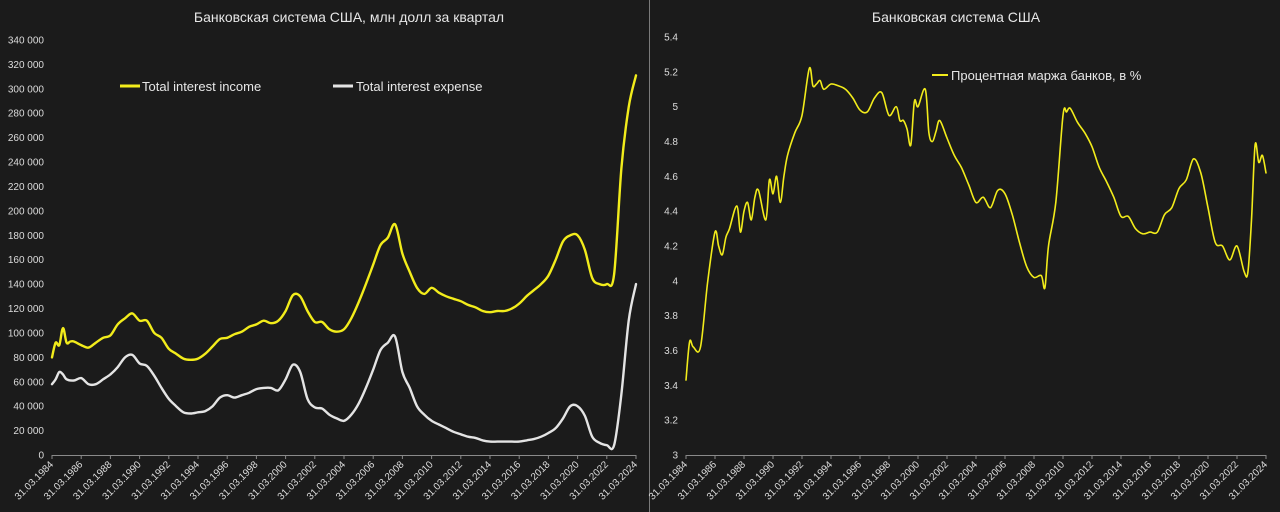  What do you see at coordinates (671, 177) in the screenshot?
I see `y-tick-label: 4.6` at bounding box center [671, 177].